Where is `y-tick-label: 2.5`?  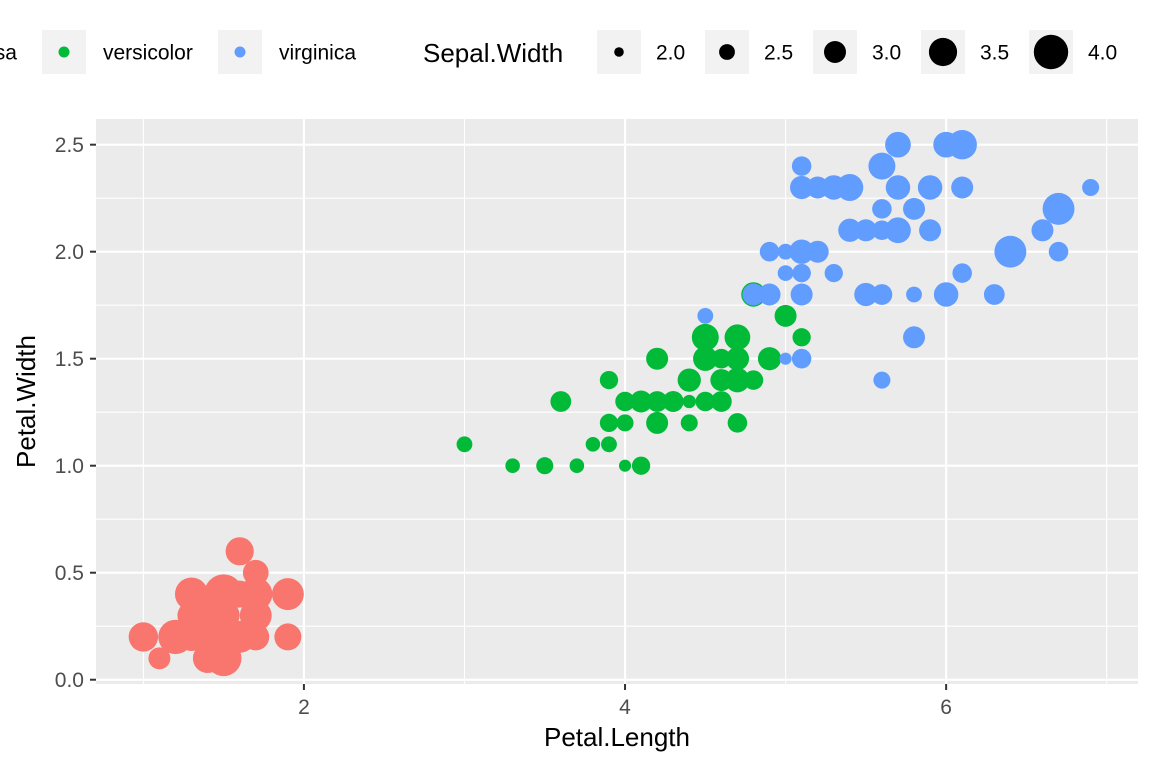
y-tick-label: 2.5 is located at coordinates (69, 145).